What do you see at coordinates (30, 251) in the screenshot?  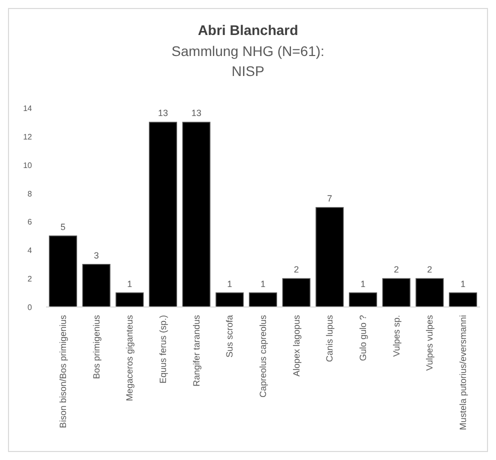 I see `y-tick-label: 4` at bounding box center [30, 251].